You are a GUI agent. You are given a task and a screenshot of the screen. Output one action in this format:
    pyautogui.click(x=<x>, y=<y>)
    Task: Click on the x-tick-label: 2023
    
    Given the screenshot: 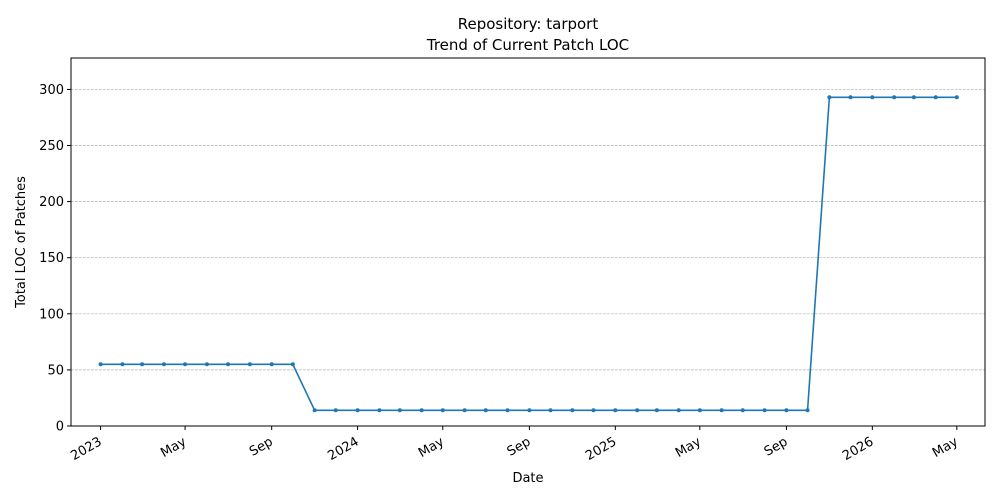 What is the action you would take?
    pyautogui.click(x=86, y=449)
    